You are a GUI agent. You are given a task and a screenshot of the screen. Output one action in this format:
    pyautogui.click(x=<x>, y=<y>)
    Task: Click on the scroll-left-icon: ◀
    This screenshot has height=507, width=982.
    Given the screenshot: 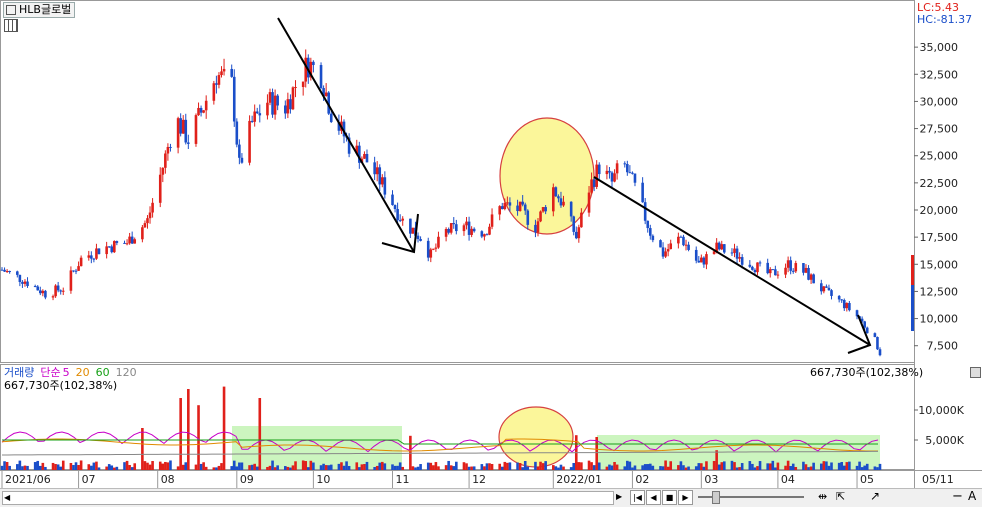 What is the action you would take?
    pyautogui.click(x=7, y=497)
    